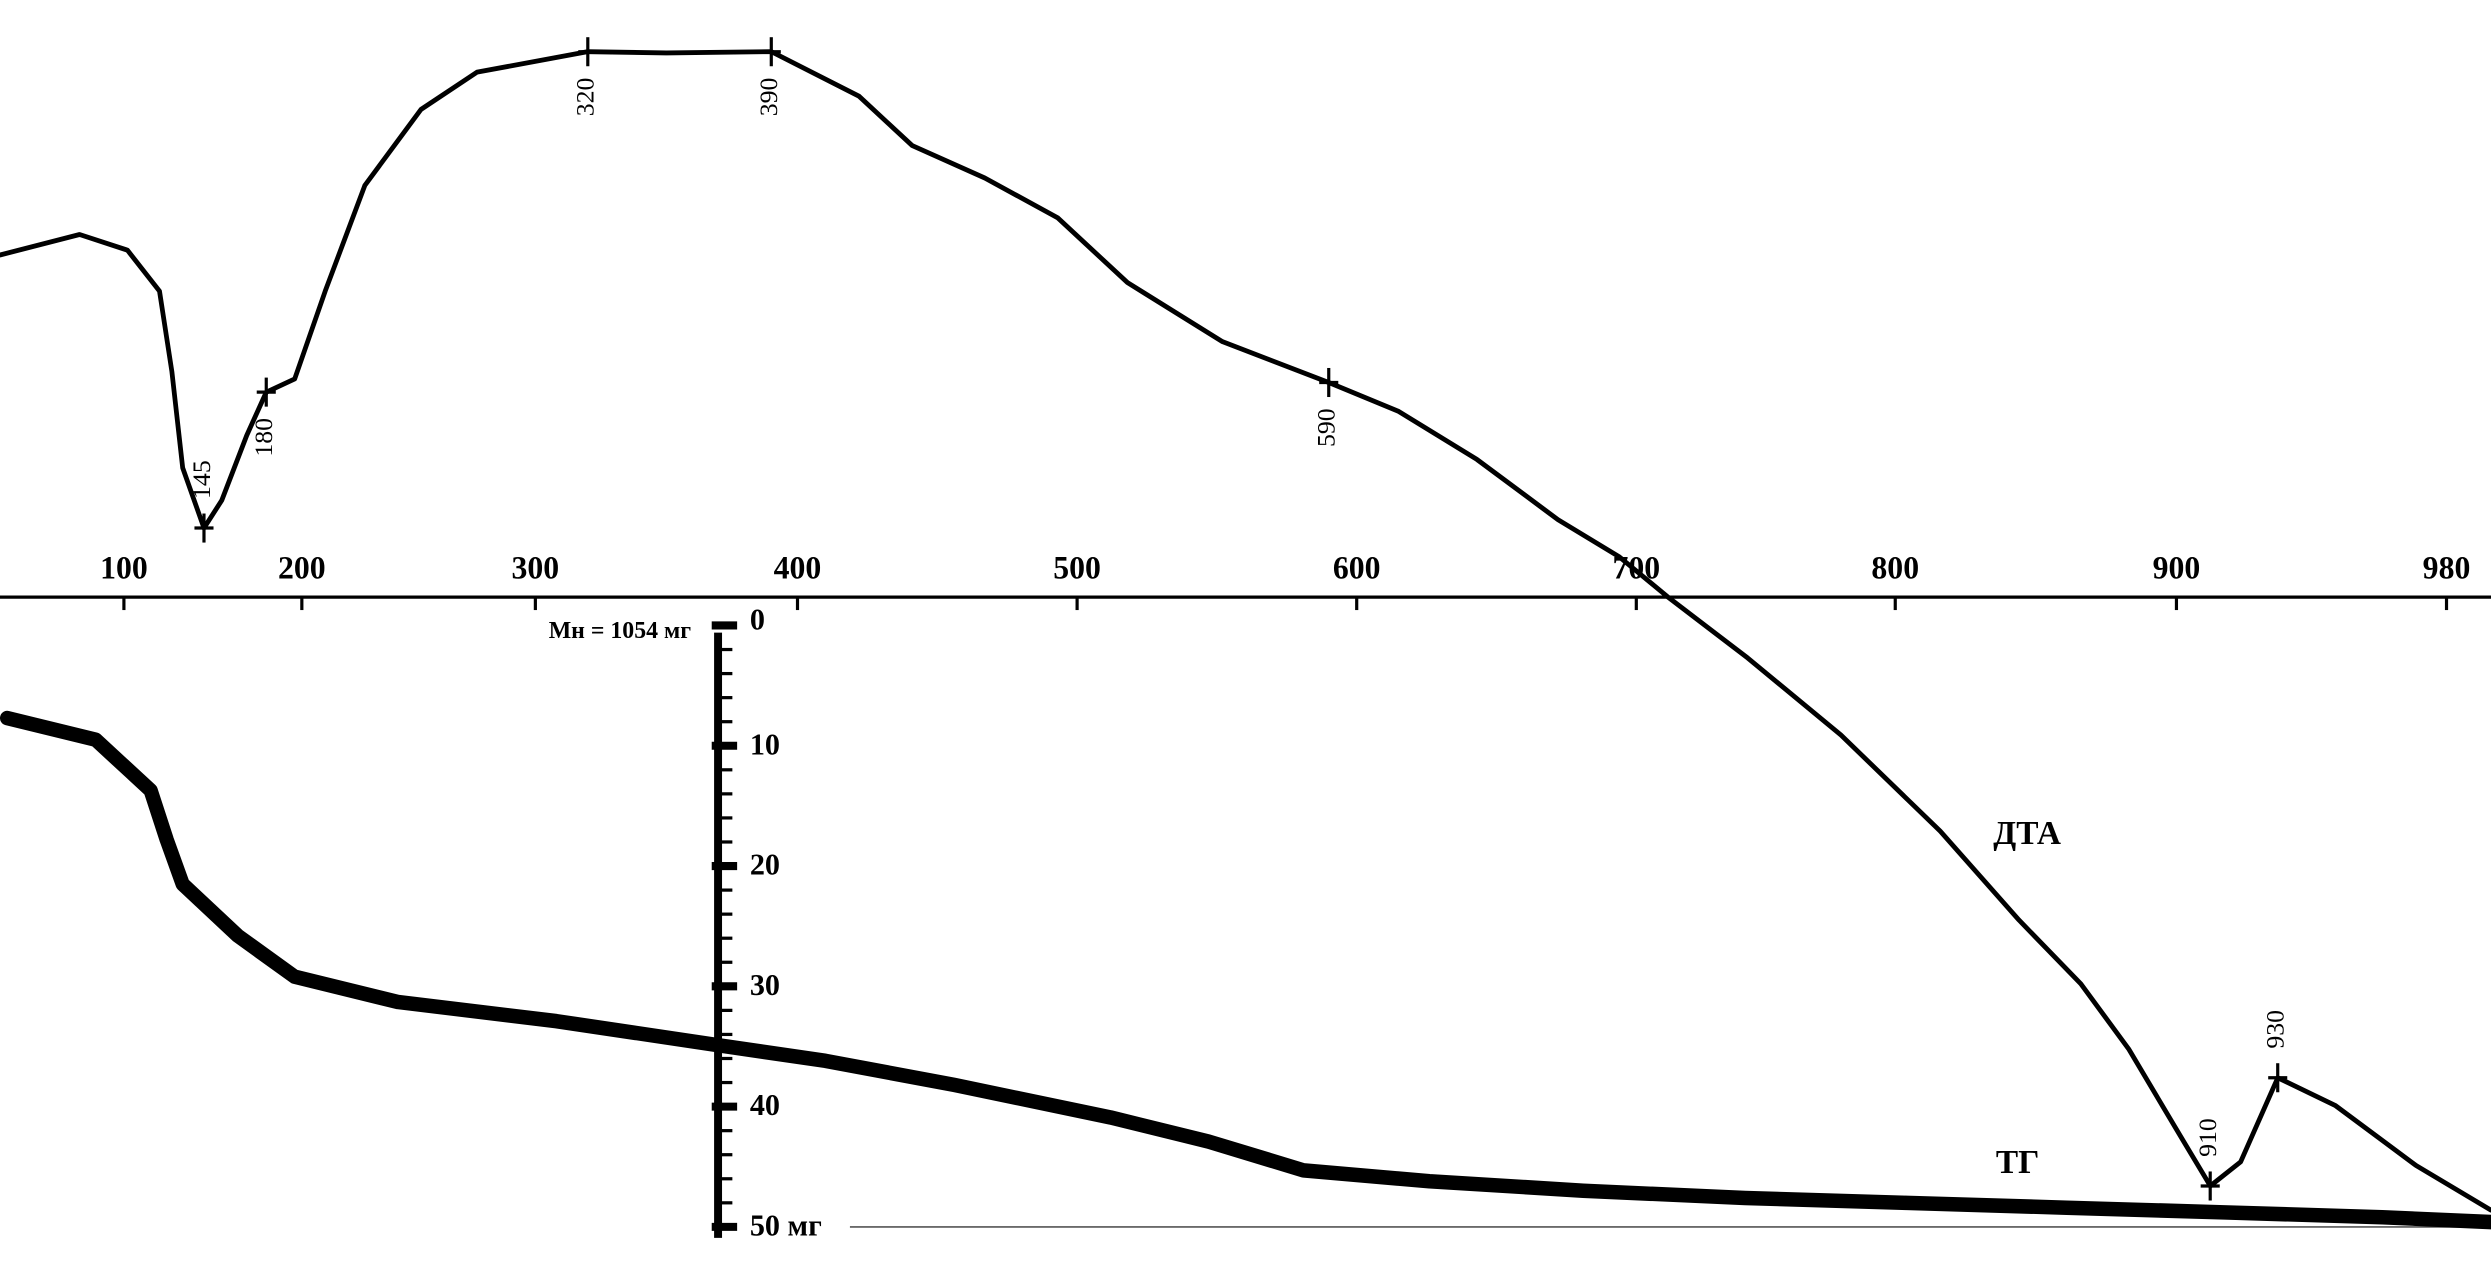 This screenshot has height=1275, width=2491. What do you see at coordinates (765, 985) in the screenshot?
I see `y-tick-label: 30` at bounding box center [765, 985].